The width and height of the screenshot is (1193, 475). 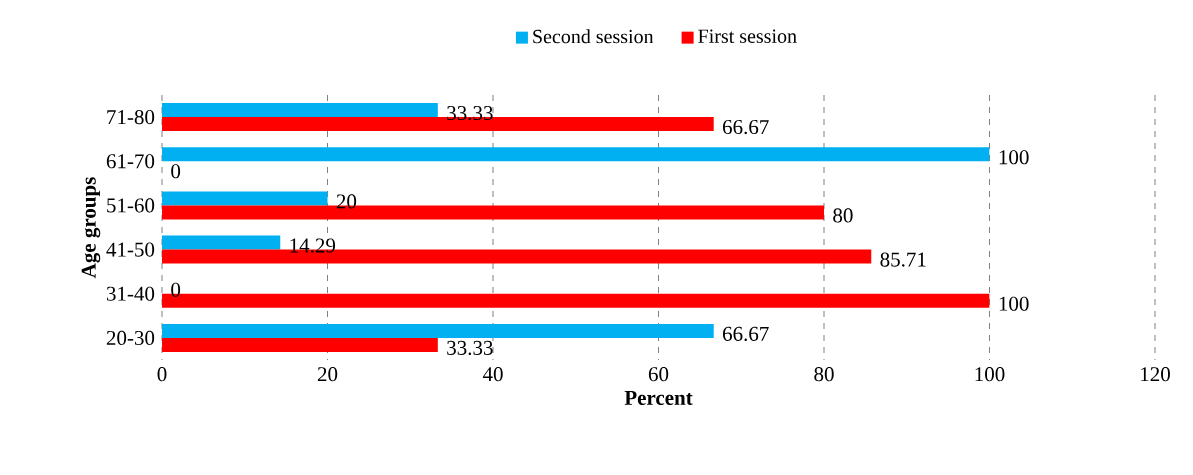 I want to click on x-tick-label: 20, so click(x=327, y=374).